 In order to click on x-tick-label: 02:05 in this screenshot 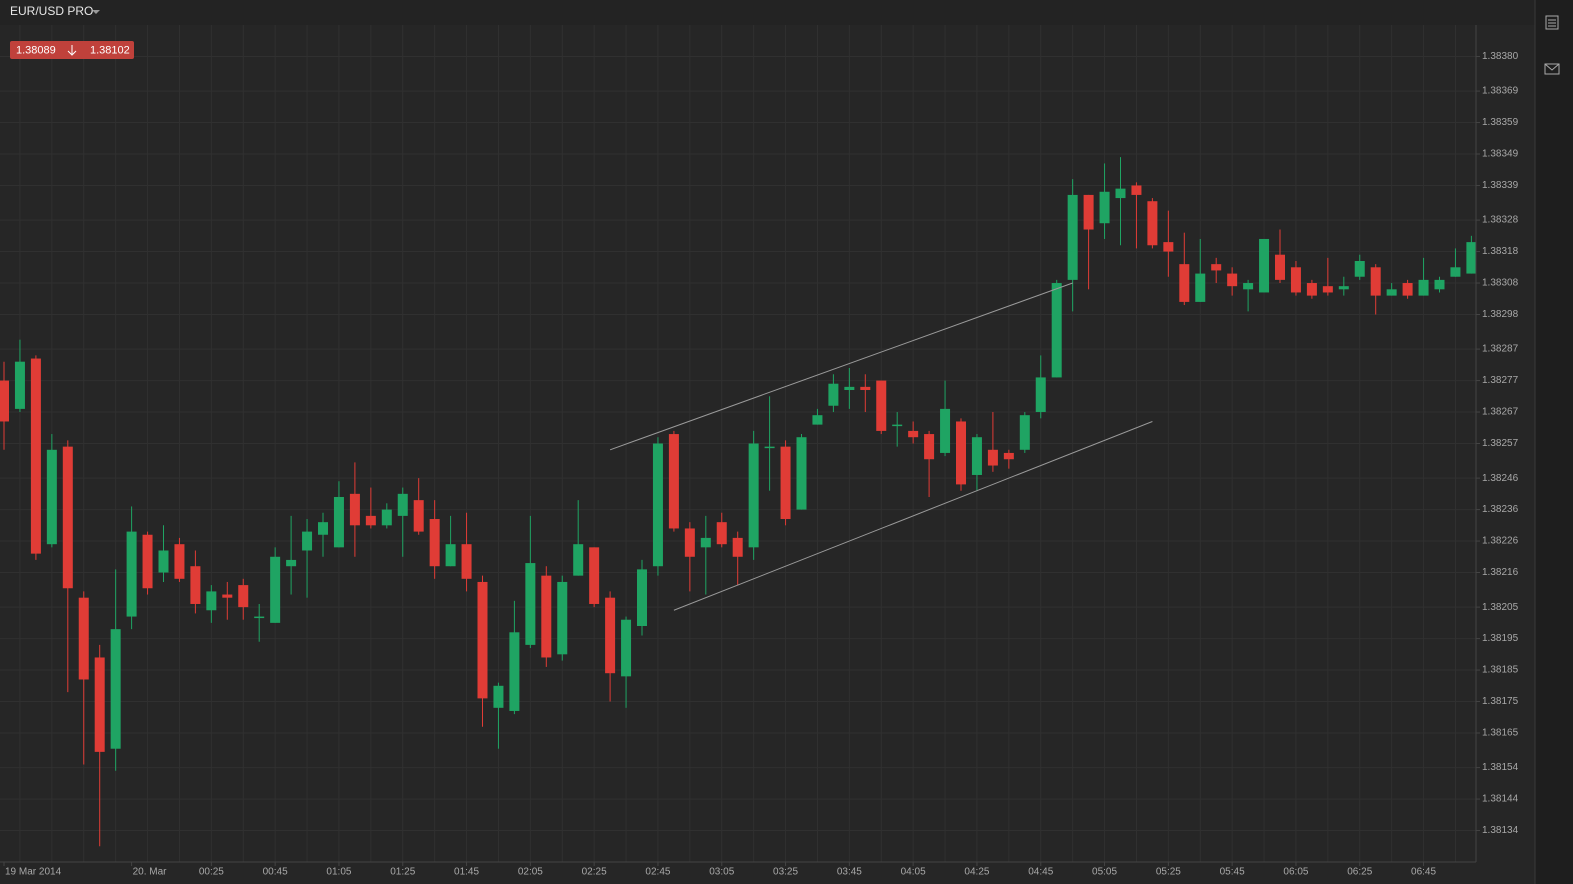, I will do `click(530, 872)`.